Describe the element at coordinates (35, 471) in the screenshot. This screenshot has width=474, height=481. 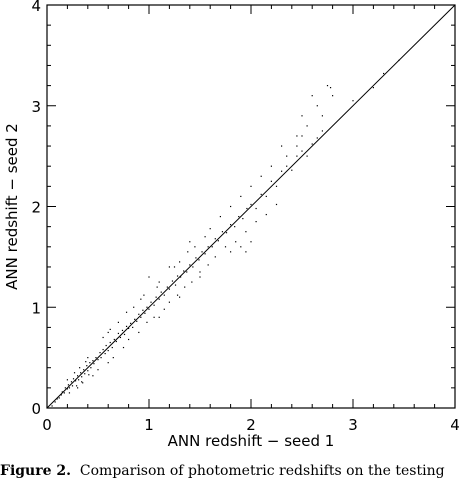
I see `caption-label: Figure 2.` at that location.